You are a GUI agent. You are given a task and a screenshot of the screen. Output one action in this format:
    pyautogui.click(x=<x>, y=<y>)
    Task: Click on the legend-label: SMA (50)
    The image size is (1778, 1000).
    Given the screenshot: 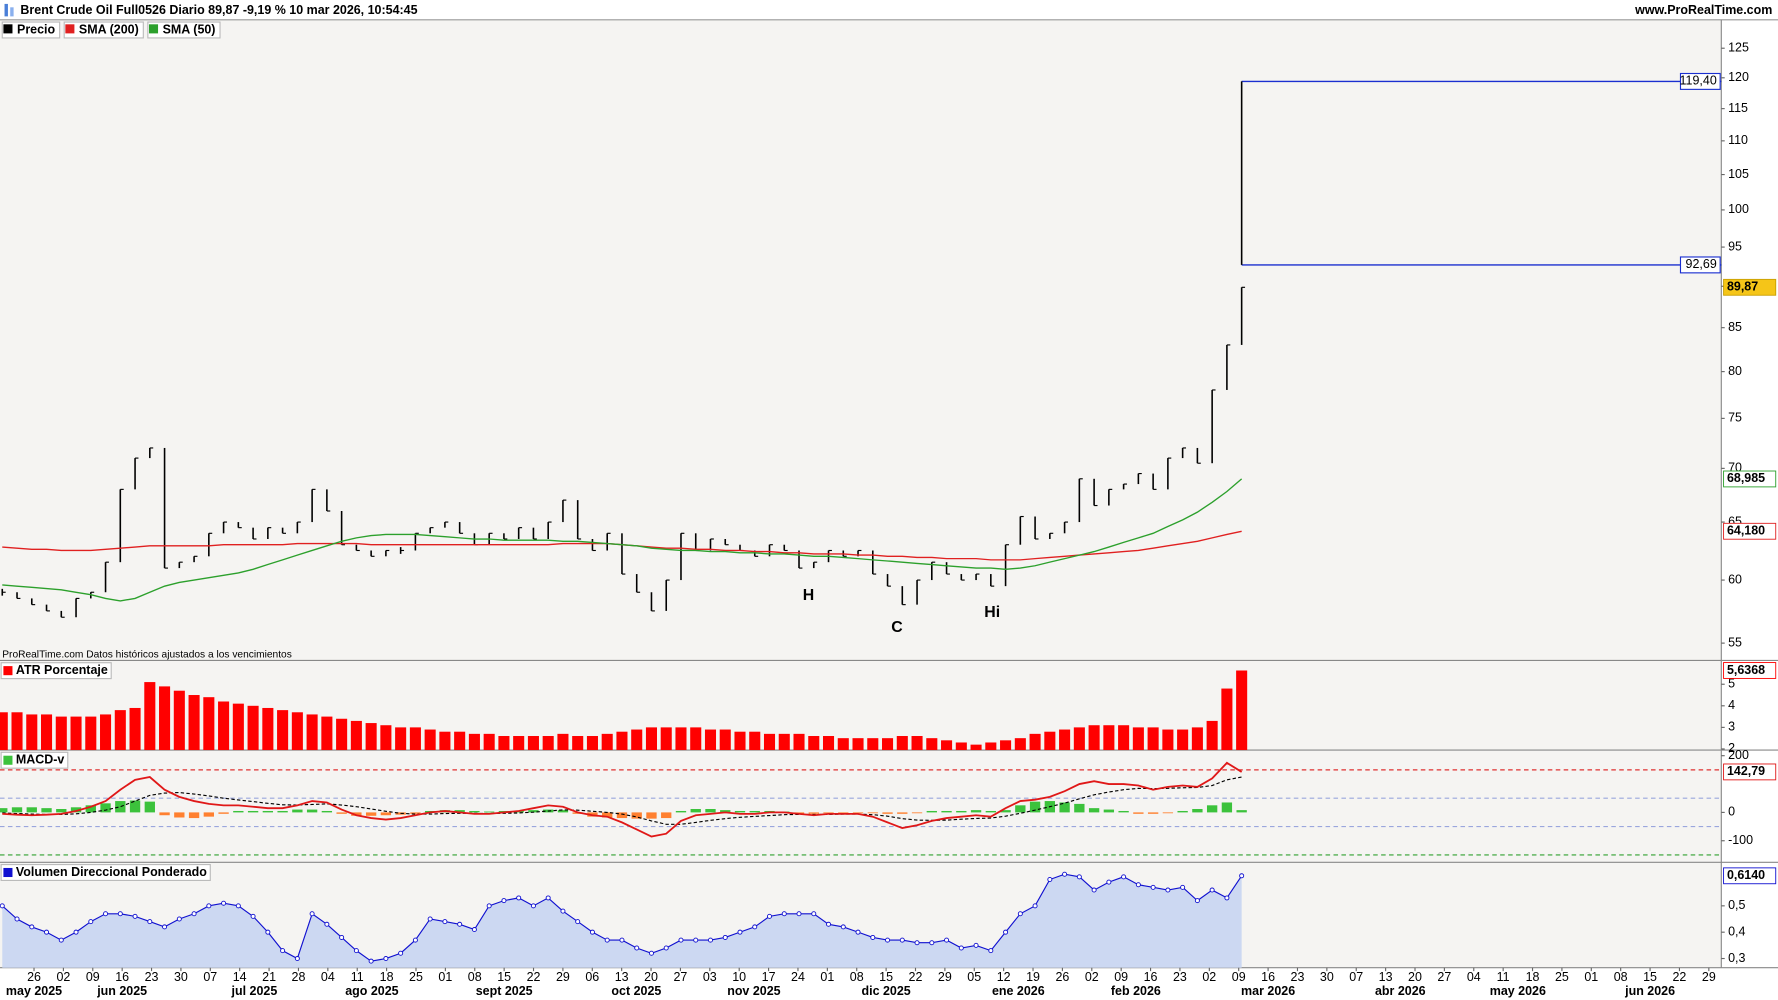 What is the action you would take?
    pyautogui.click(x=189, y=29)
    